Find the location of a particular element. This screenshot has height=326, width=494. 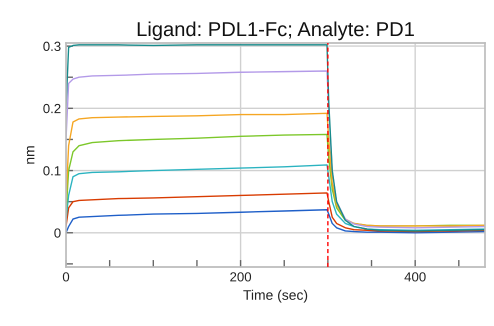

y-axis-title: nm is located at coordinates (30, 155).